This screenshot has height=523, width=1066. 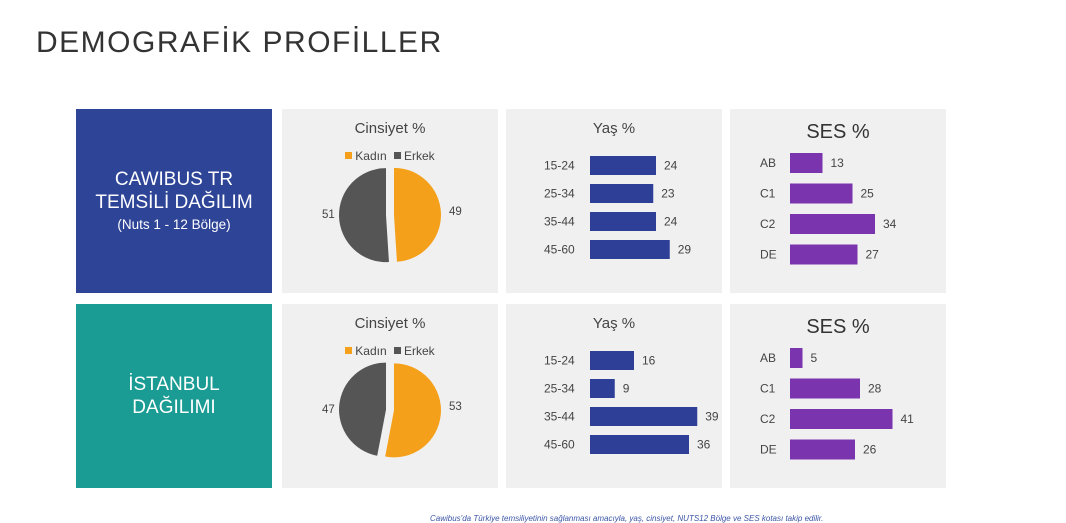 I want to click on ses-panel: SES % AB 5 C1 28 C2 41 DE 26, so click(x=838, y=396).